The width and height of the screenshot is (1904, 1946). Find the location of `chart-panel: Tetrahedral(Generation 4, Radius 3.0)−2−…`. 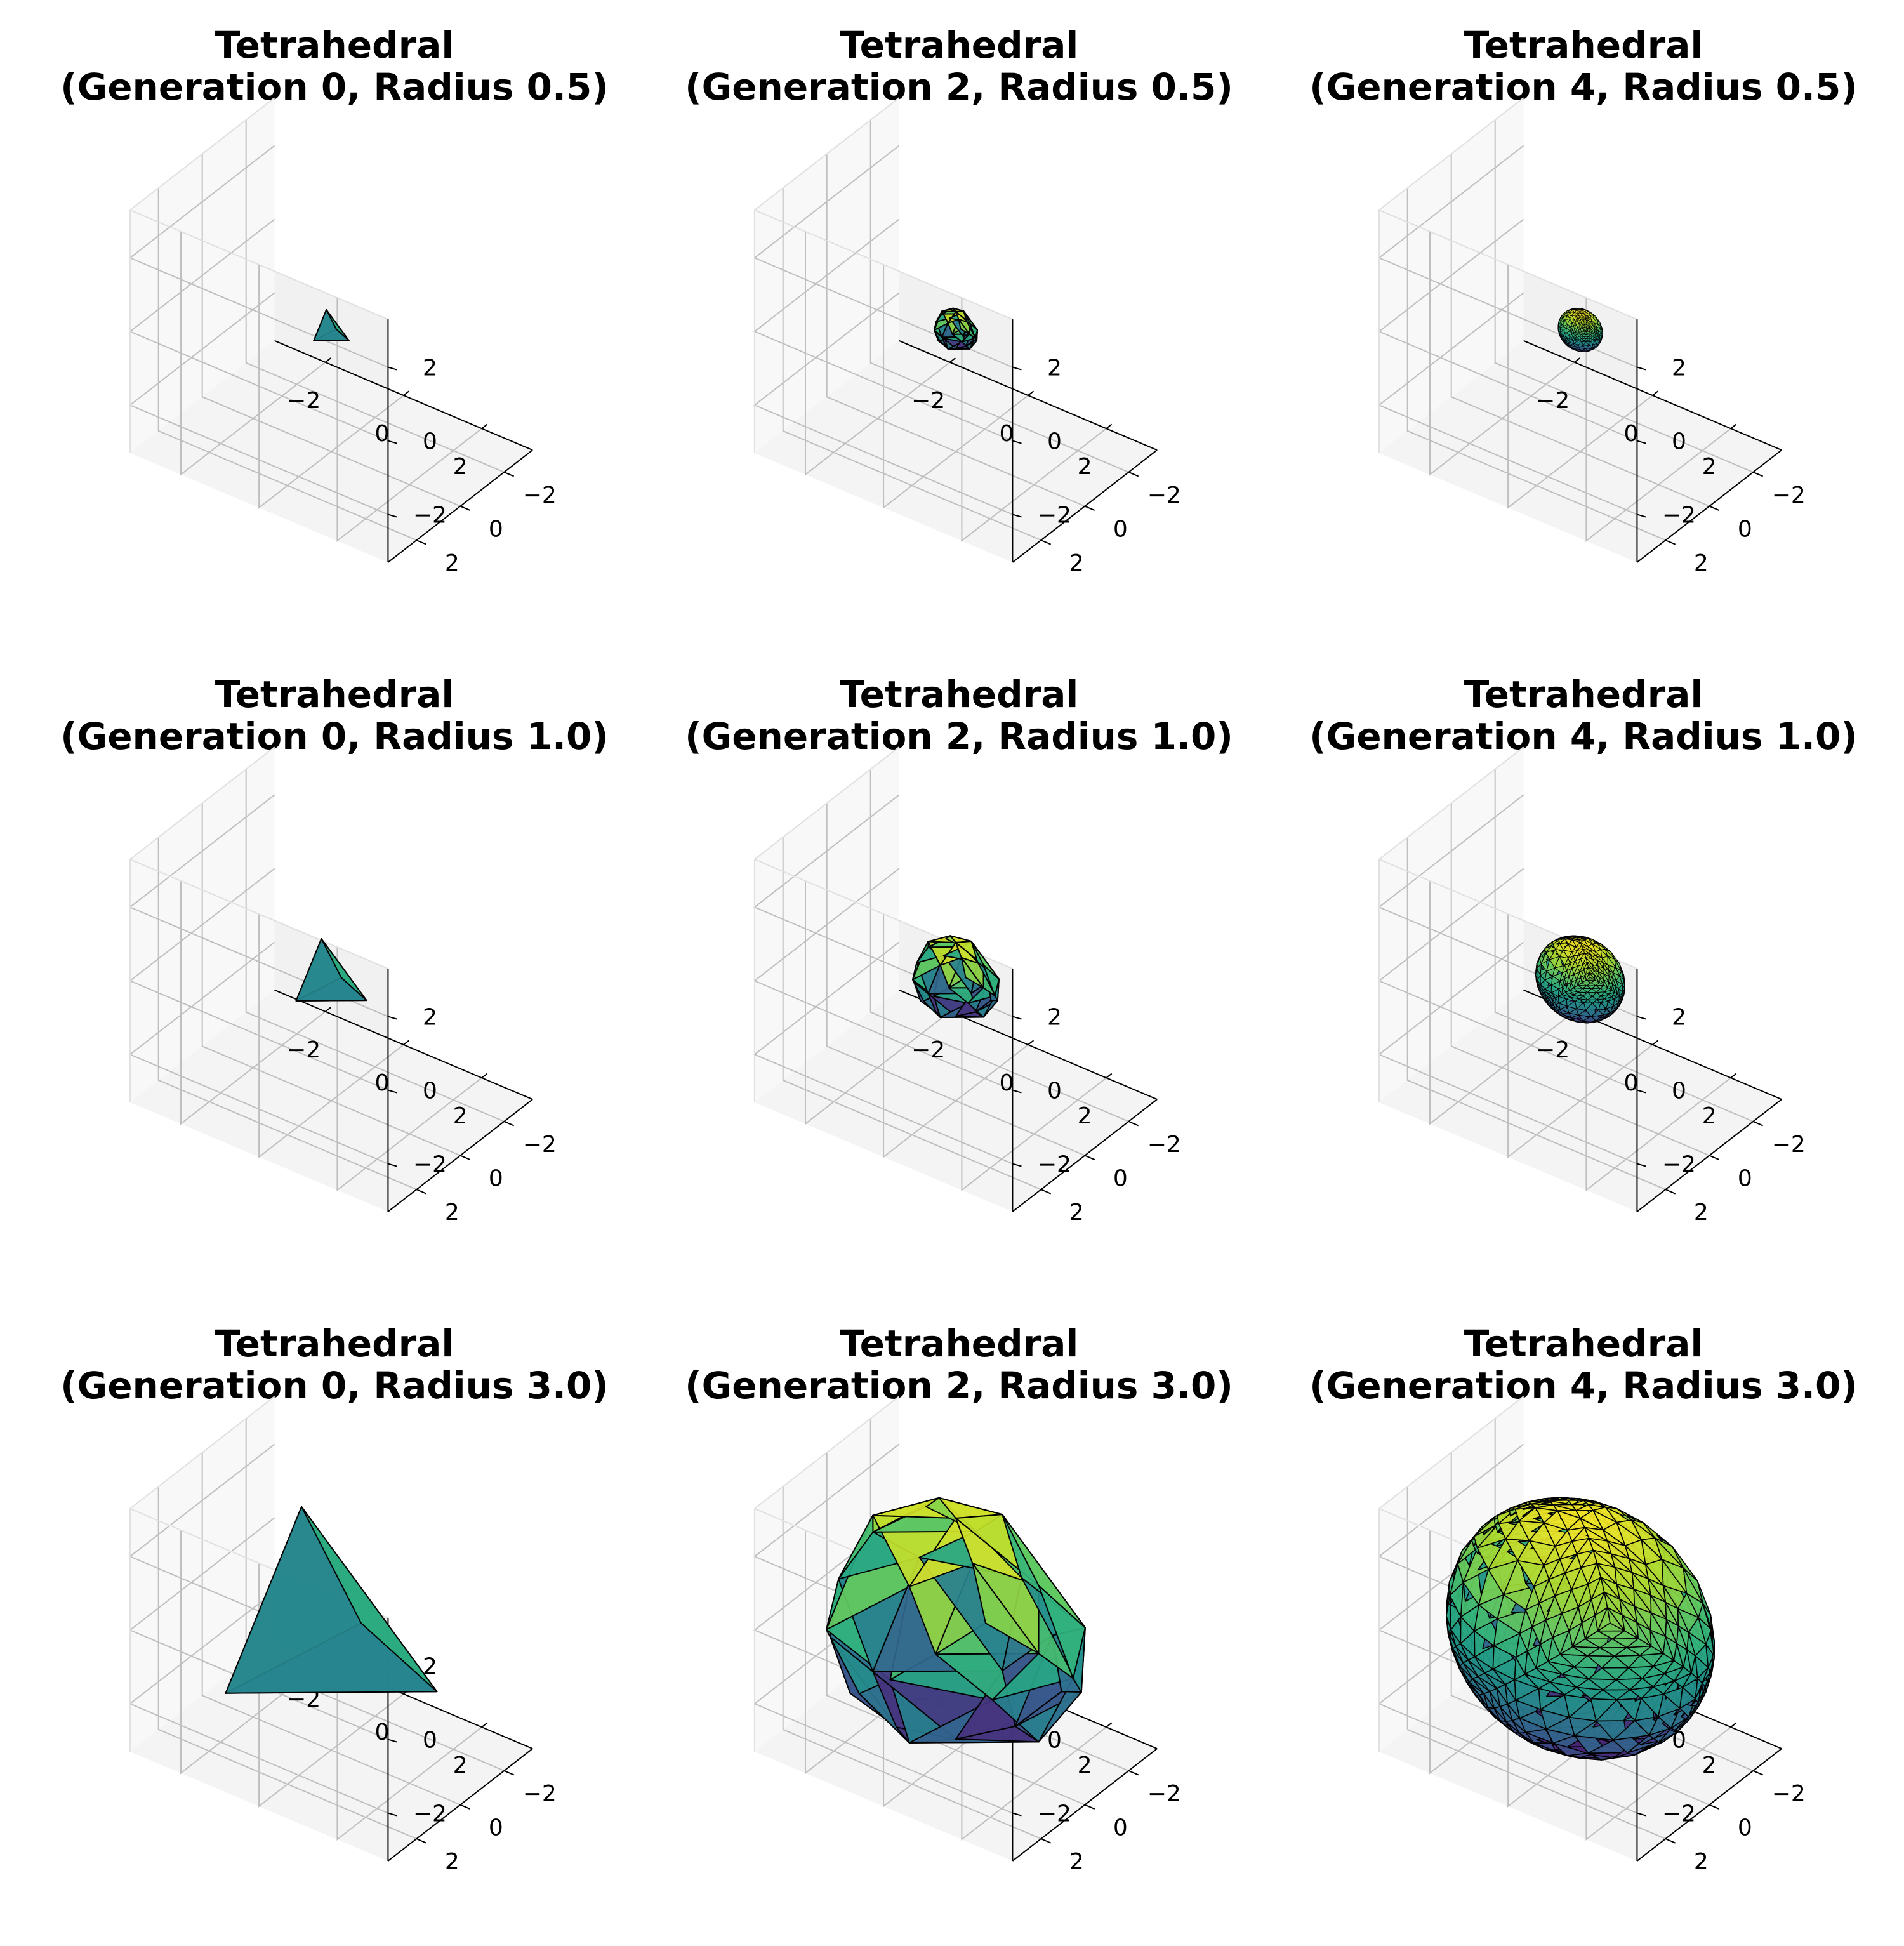

chart-panel: Tetrahedral(Generation 4, Radius 3.0)−2−… is located at coordinates (1584, 1628).